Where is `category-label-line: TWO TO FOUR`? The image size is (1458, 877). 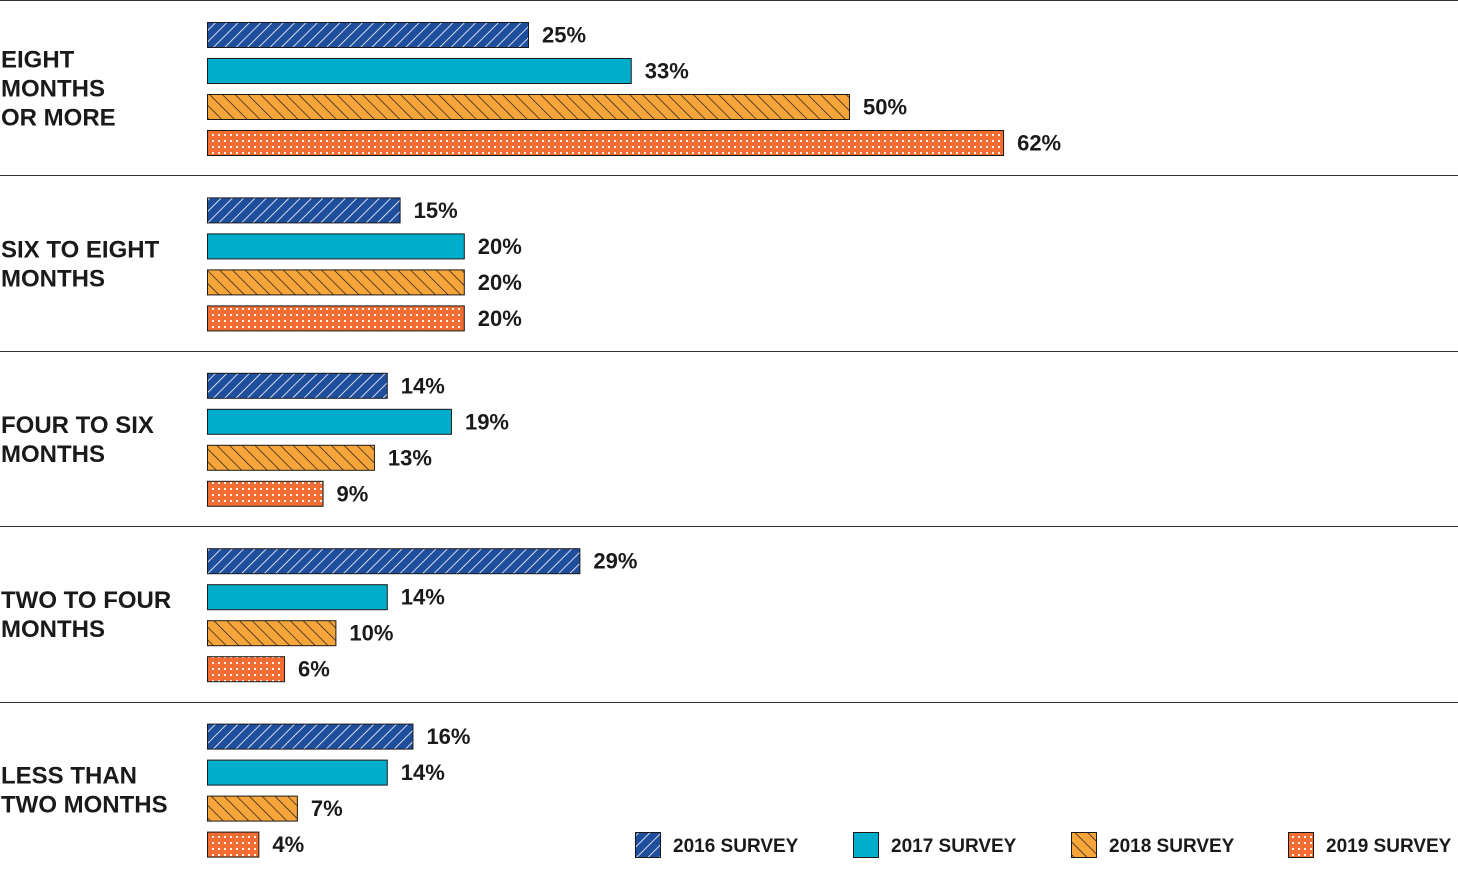
category-label-line: TWO TO FOUR is located at coordinates (86, 600).